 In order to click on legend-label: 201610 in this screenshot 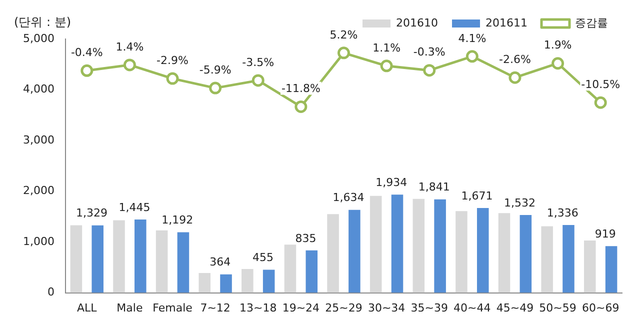, I will do `click(417, 23)`.